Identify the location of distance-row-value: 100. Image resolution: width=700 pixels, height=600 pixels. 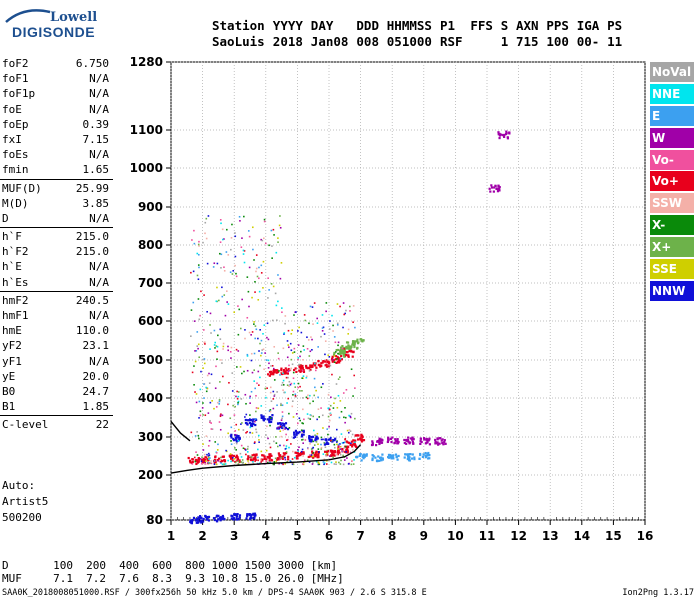
(63, 565).